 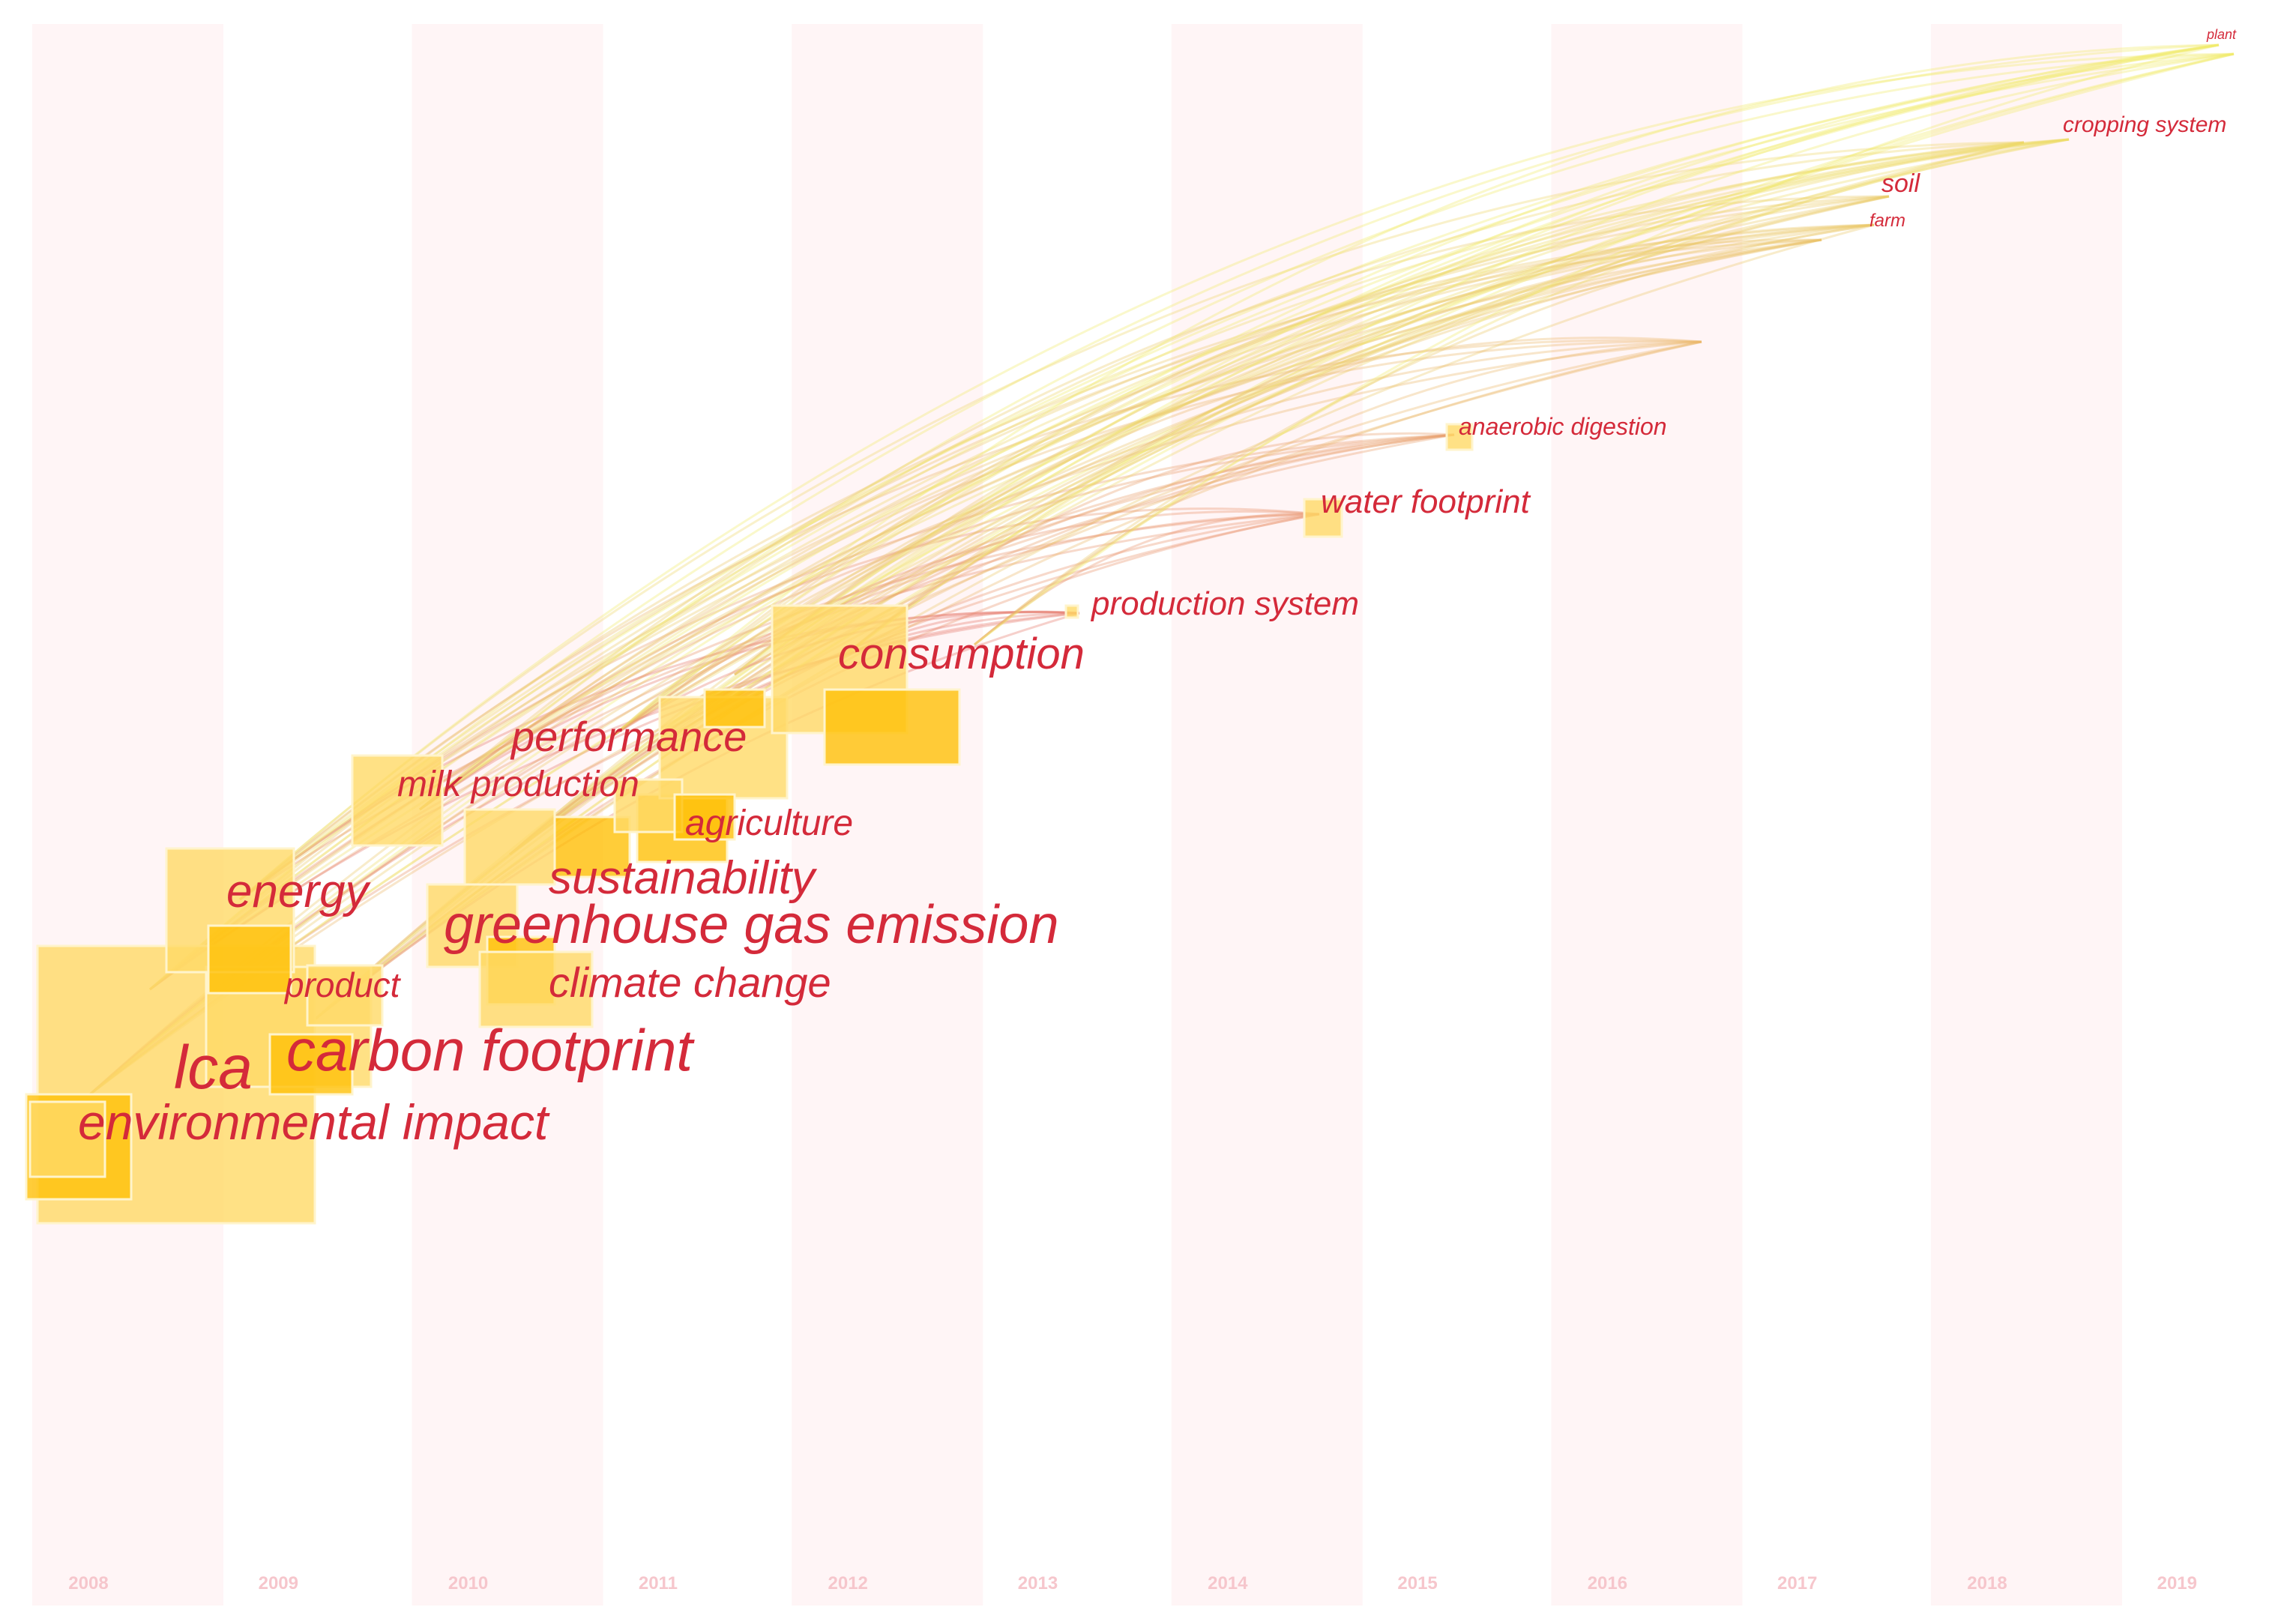 I want to click on keyword-sustainability: sustainability, so click(x=683, y=878).